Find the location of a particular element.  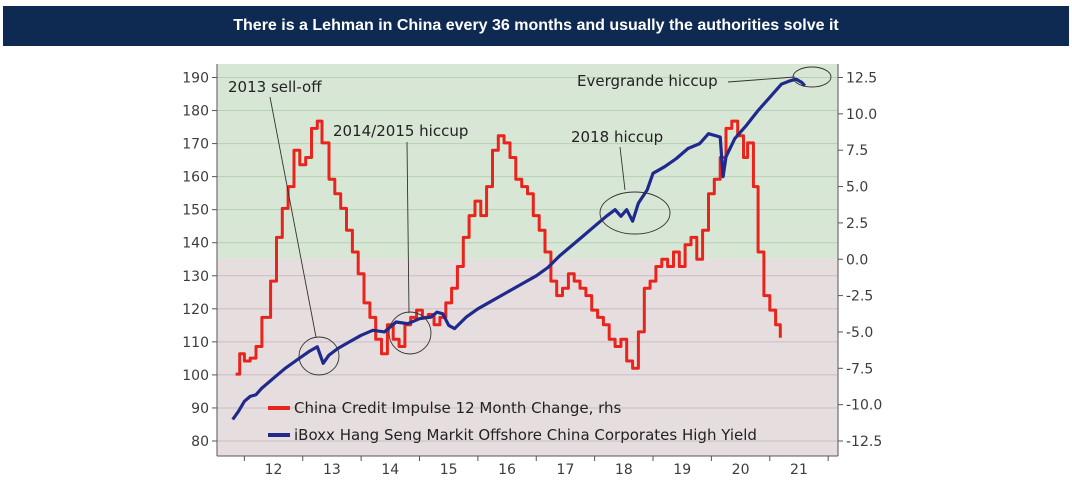

x-tick-label-9: 21 is located at coordinates (799, 470).